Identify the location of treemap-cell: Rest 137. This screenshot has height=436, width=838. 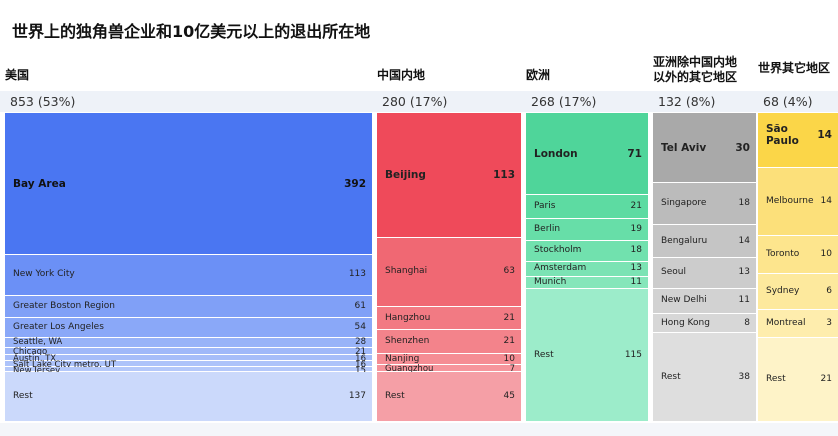
(188, 397).